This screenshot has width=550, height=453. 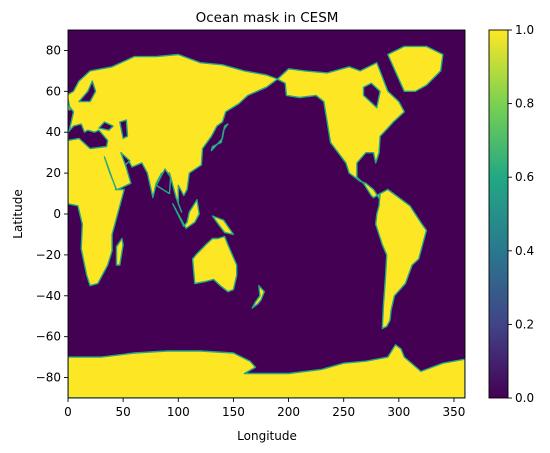 What do you see at coordinates (53, 50) in the screenshot?
I see `y-tick-label: 80` at bounding box center [53, 50].